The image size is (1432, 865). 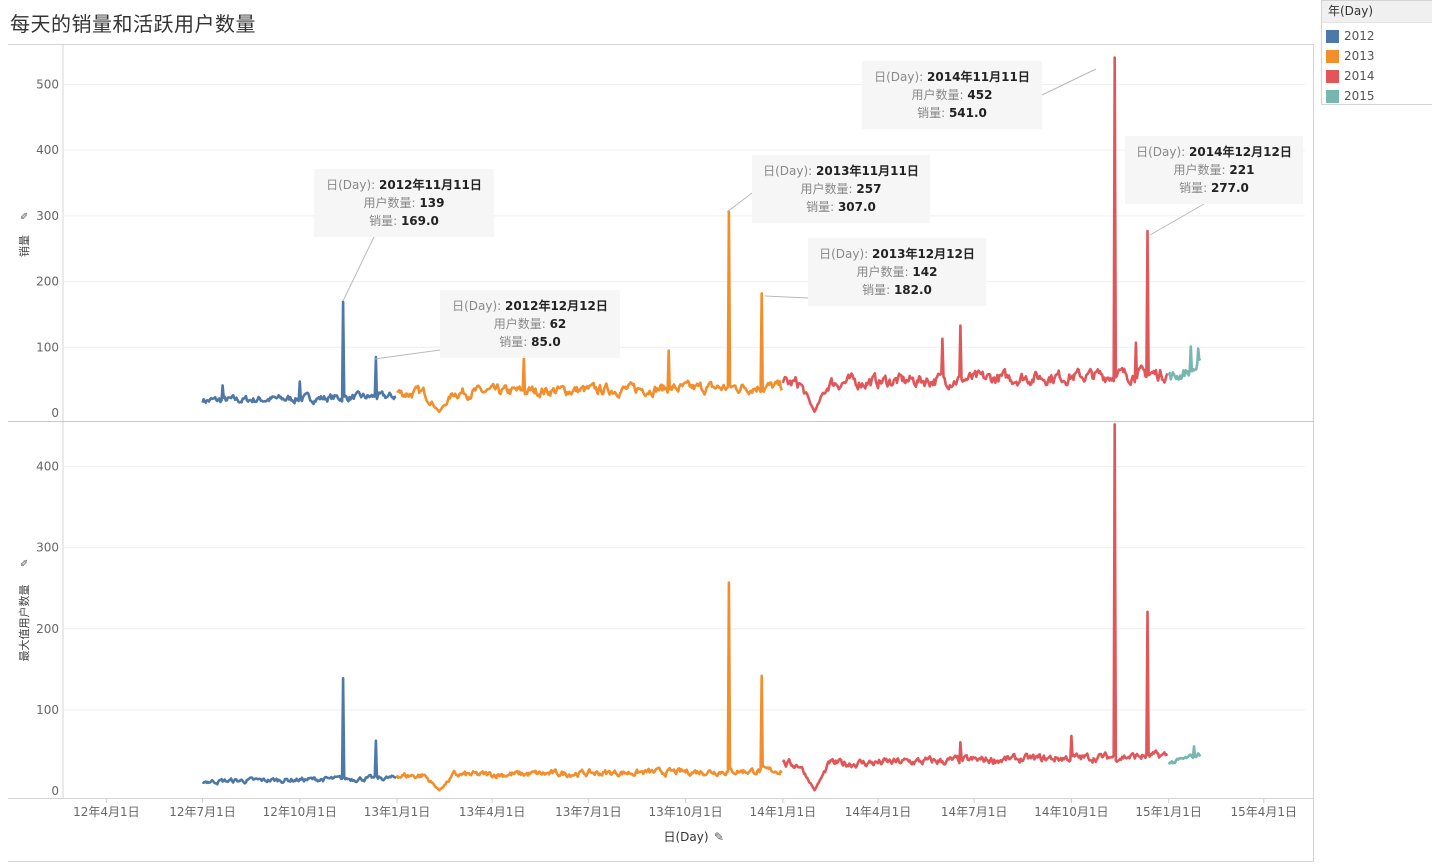 What do you see at coordinates (404, 184) in the screenshot?
I see `annotation-date: 日(Day): 2012年11月11日` at bounding box center [404, 184].